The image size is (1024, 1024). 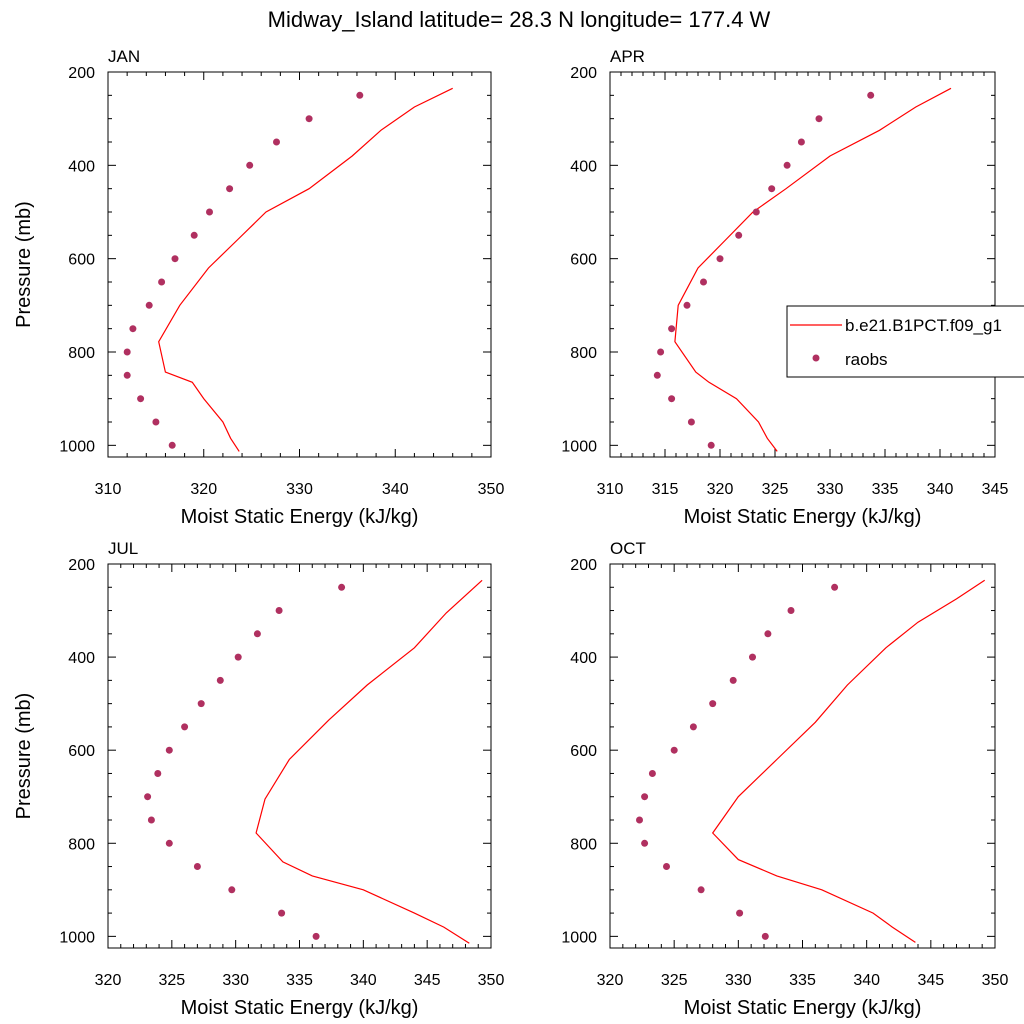 I want to click on panel-title: APR, so click(x=627, y=56).